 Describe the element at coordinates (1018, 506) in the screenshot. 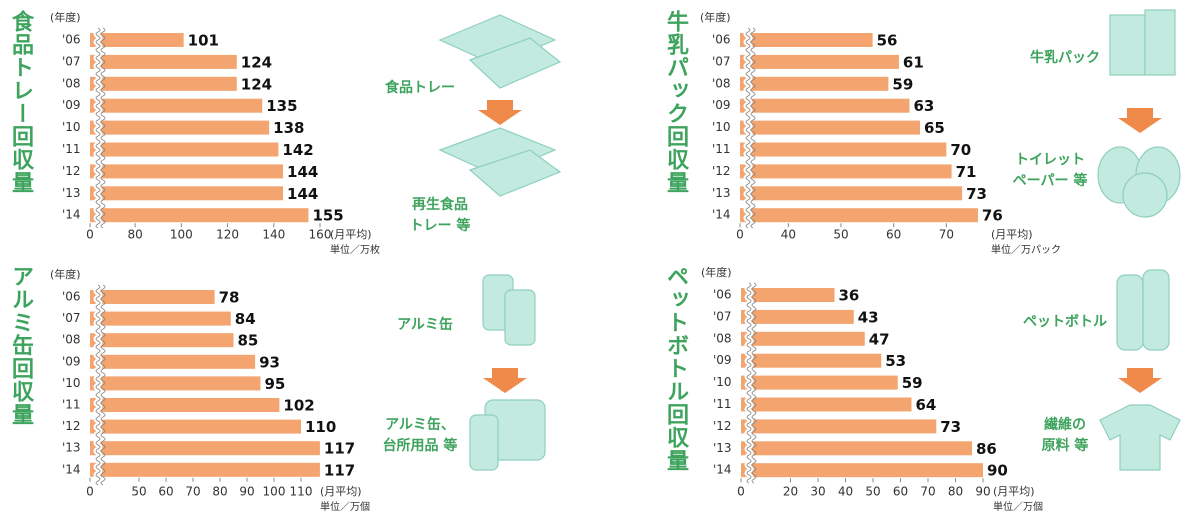

I see `unit-label: 単位／万個` at that location.